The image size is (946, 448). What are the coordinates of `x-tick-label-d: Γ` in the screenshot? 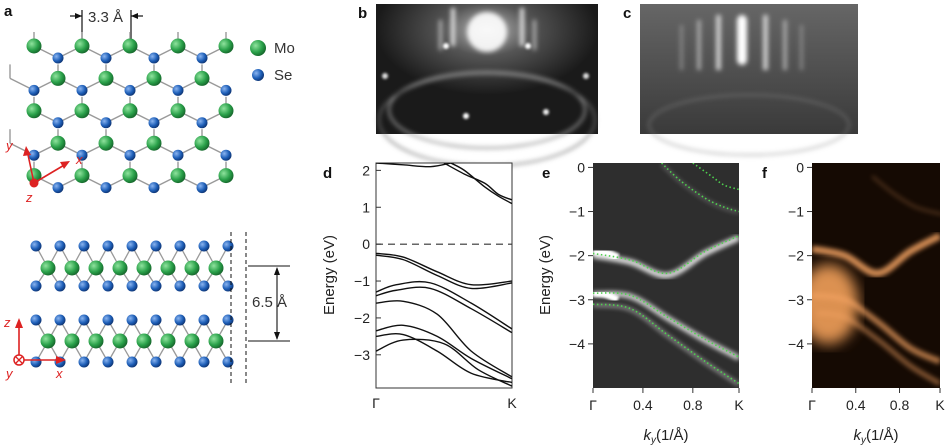 It's located at (376, 403).